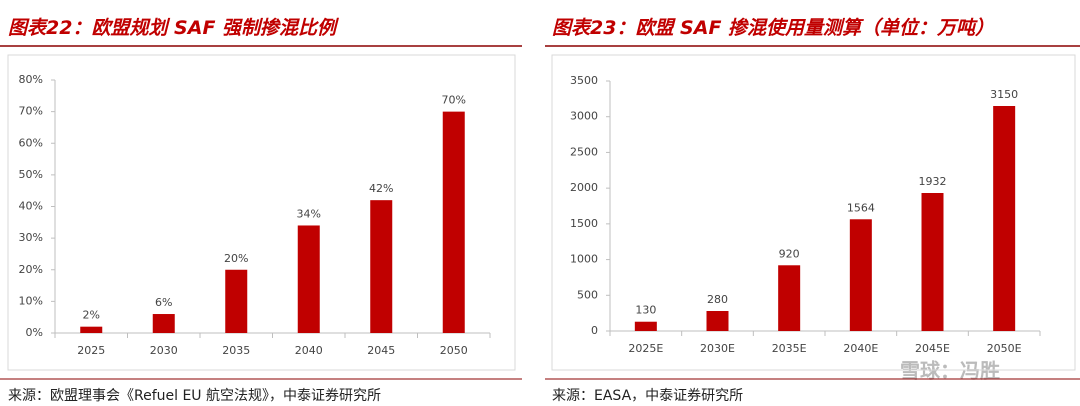 This screenshot has height=406, width=1080. What do you see at coordinates (381, 350) in the screenshot?
I see `x-tick-label: 2045` at bounding box center [381, 350].